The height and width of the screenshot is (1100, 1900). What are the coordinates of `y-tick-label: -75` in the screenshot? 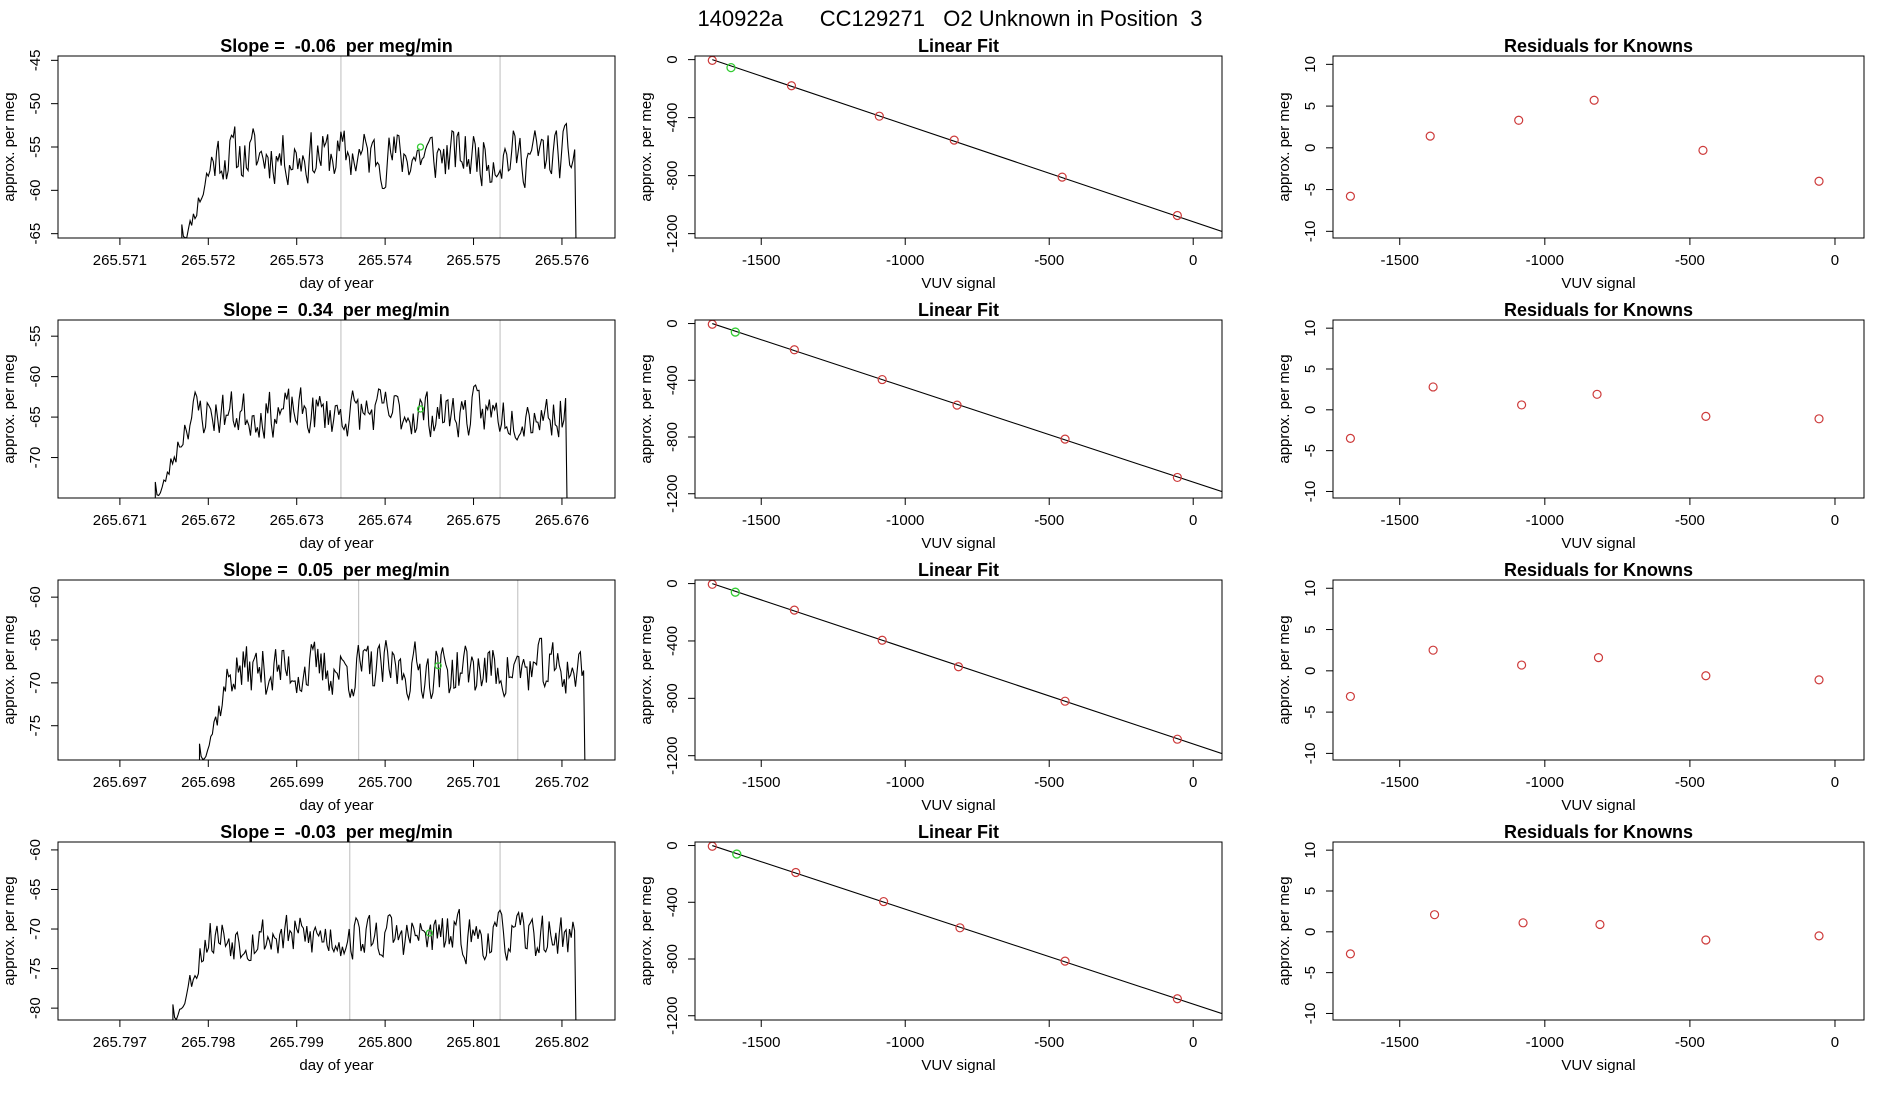 It's located at (35, 726).